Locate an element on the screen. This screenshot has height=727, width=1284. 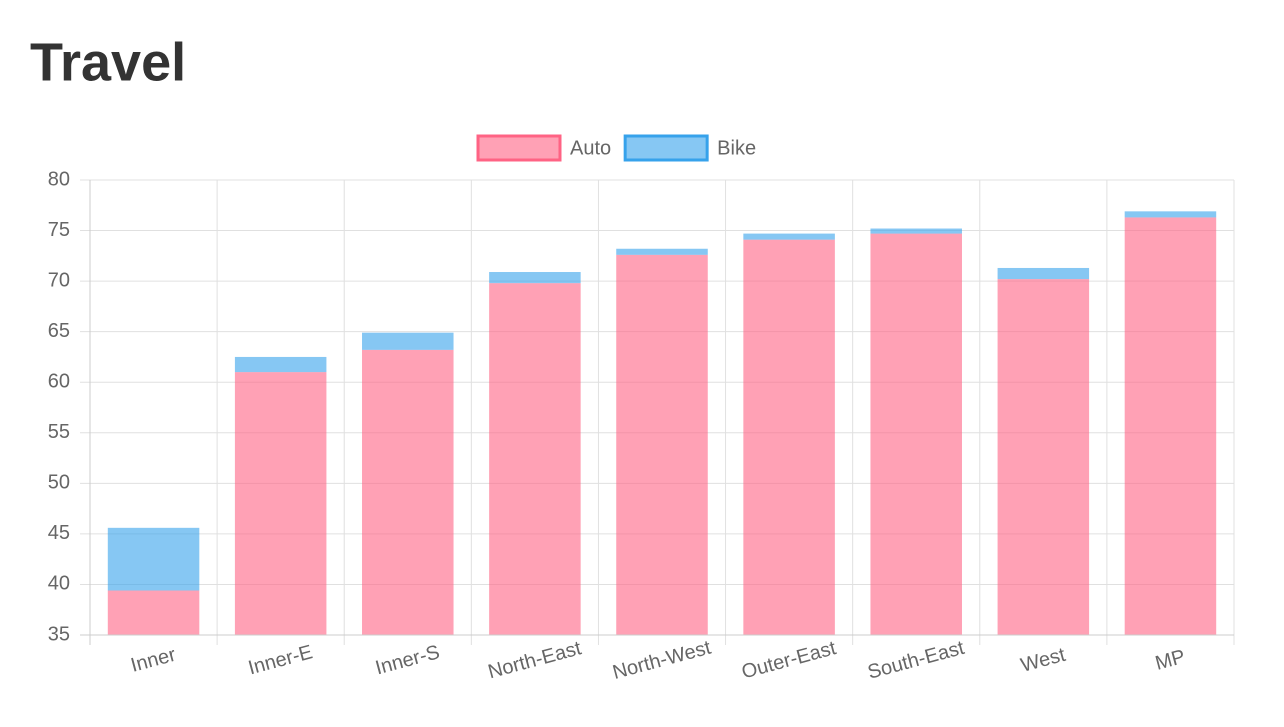
x-tick-label: Inner is located at coordinates (154, 660).